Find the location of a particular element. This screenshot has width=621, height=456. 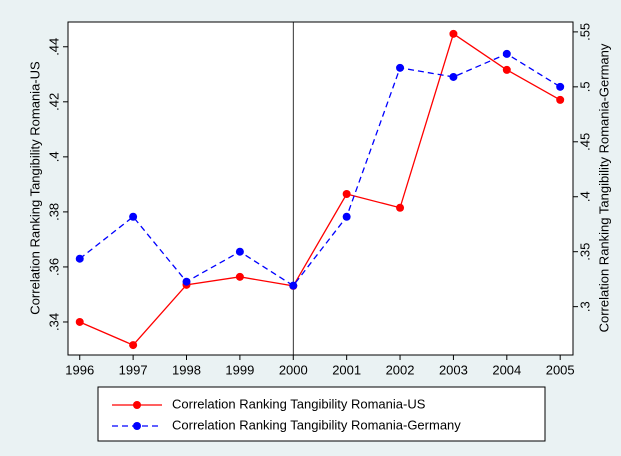

y-tick-label: .44 is located at coordinates (53, 47).